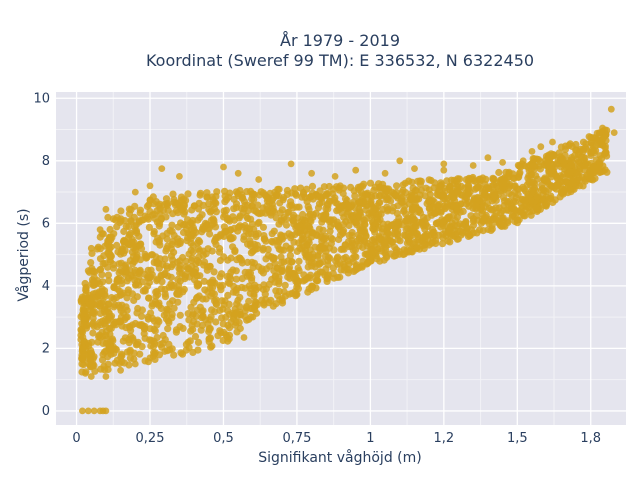 This screenshot has width=640, height=480. I want to click on x-tick-label: 0,75, so click(296, 438).